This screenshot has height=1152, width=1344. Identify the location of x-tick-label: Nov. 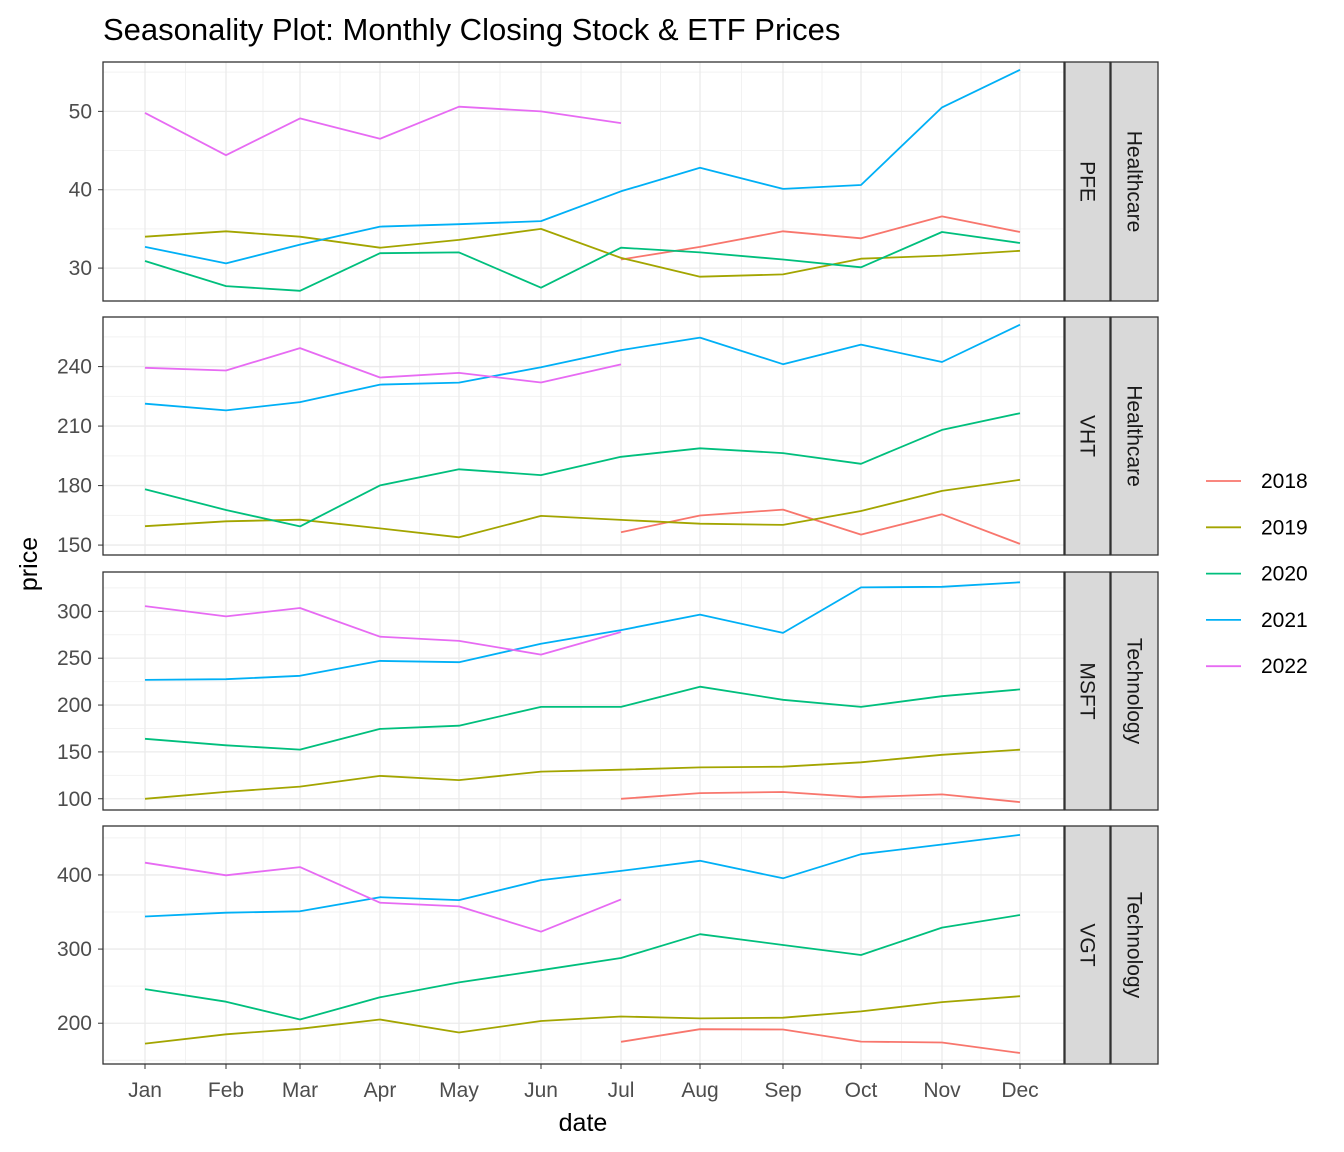
(942, 1090).